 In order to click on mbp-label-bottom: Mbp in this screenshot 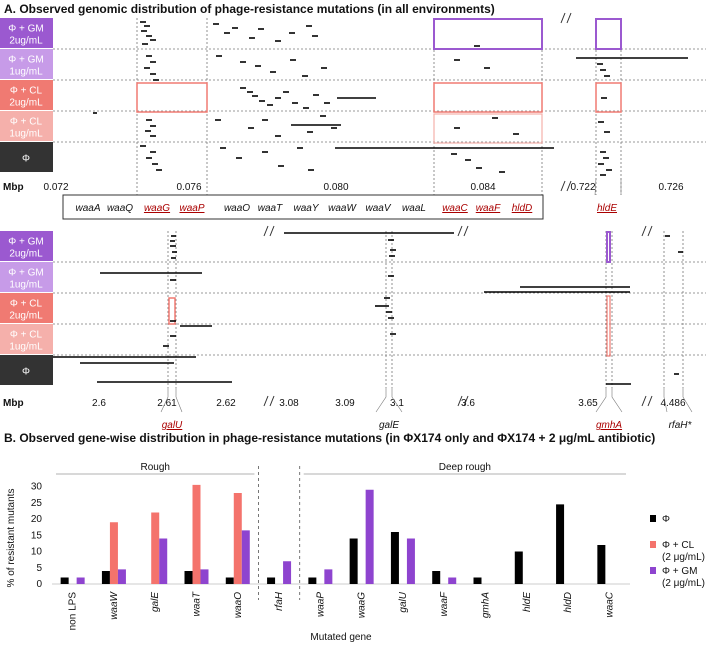, I will do `click(13, 403)`.